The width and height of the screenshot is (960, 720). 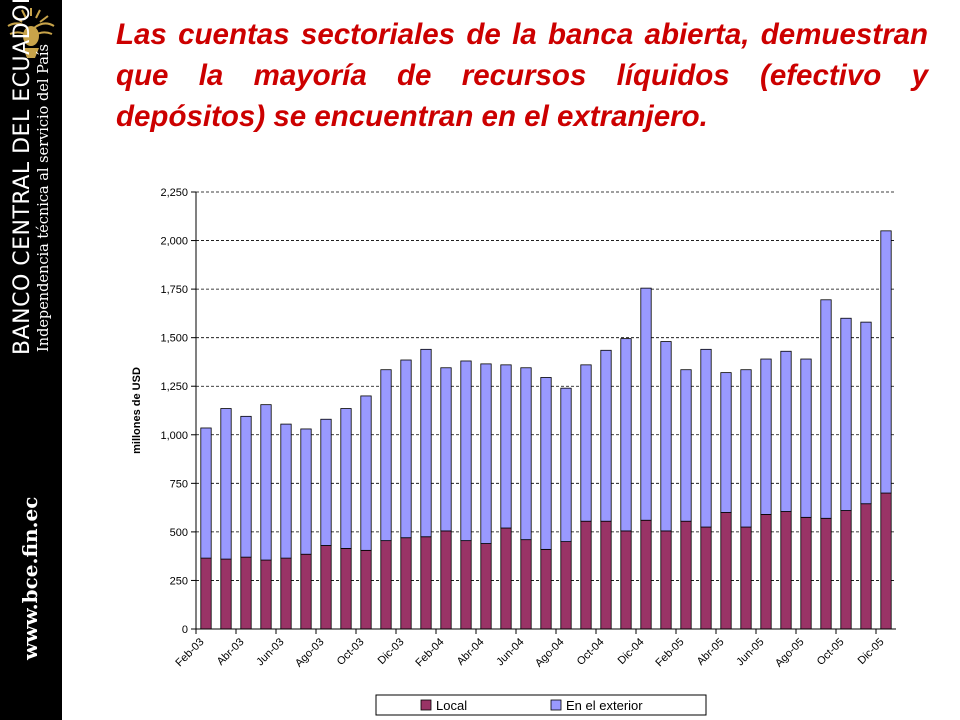 What do you see at coordinates (451, 705) in the screenshot?
I see `legend-label-local: Local` at bounding box center [451, 705].